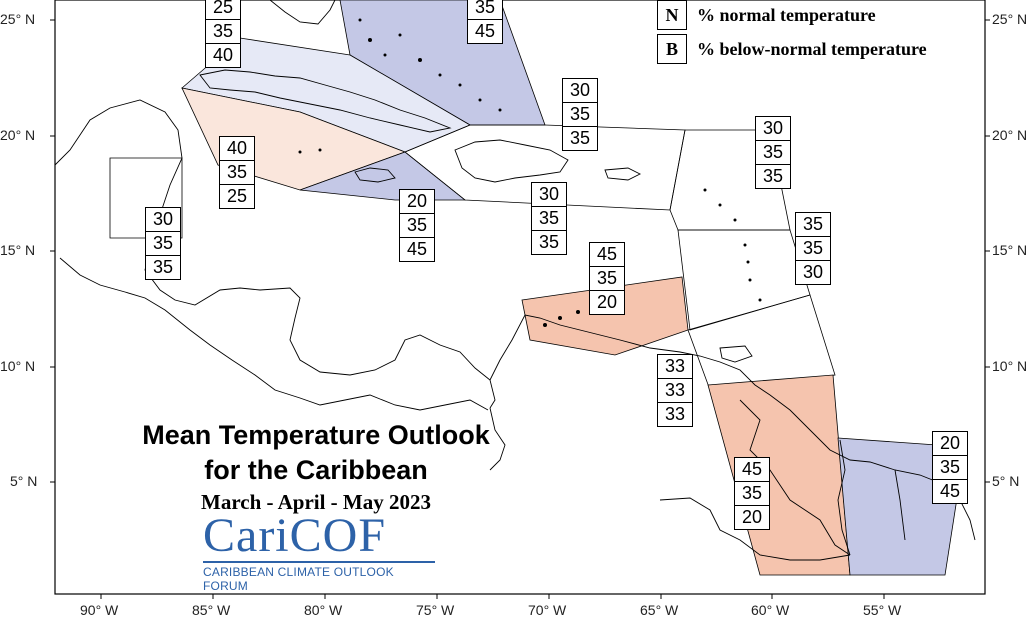 Image resolution: width=1036 pixels, height=630 pixels. Describe the element at coordinates (1006, 481) in the screenshot. I see `lat-label-5-right: 5° N` at that location.